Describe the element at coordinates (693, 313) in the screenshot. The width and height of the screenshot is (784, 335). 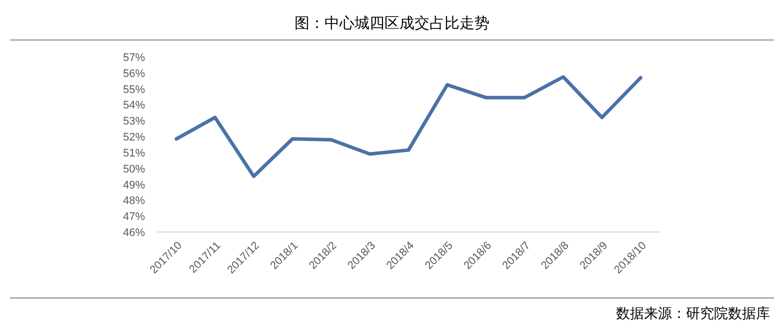
I see `source-note: 数据来源：研究院数据库` at that location.